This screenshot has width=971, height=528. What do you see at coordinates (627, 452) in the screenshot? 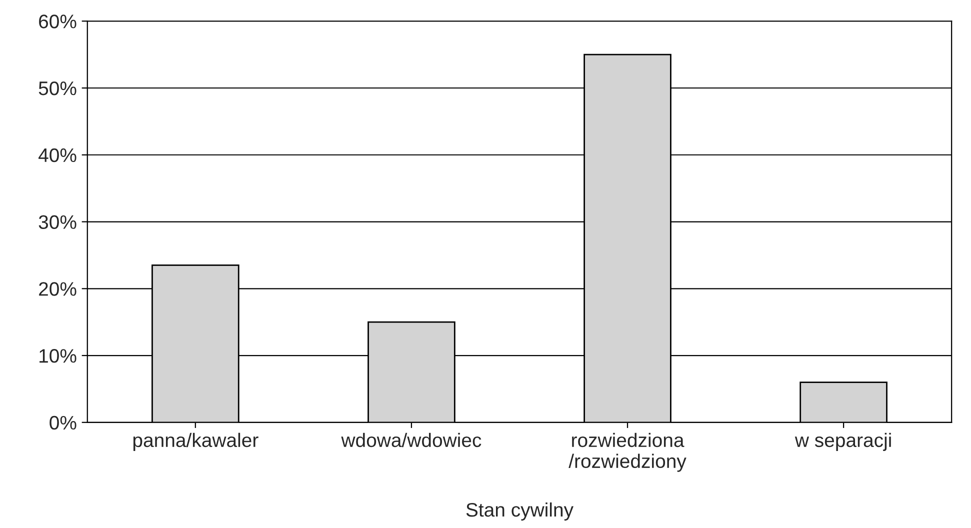
I see `x-tick-label: rozwiedziona /rozwiedziony` at bounding box center [627, 452].